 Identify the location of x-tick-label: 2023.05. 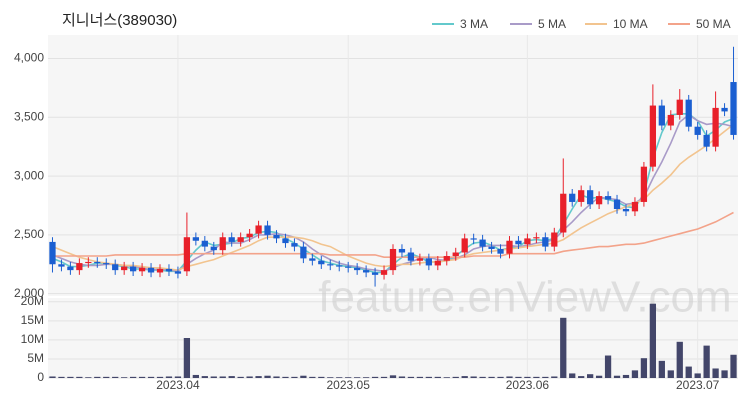
(348, 385).